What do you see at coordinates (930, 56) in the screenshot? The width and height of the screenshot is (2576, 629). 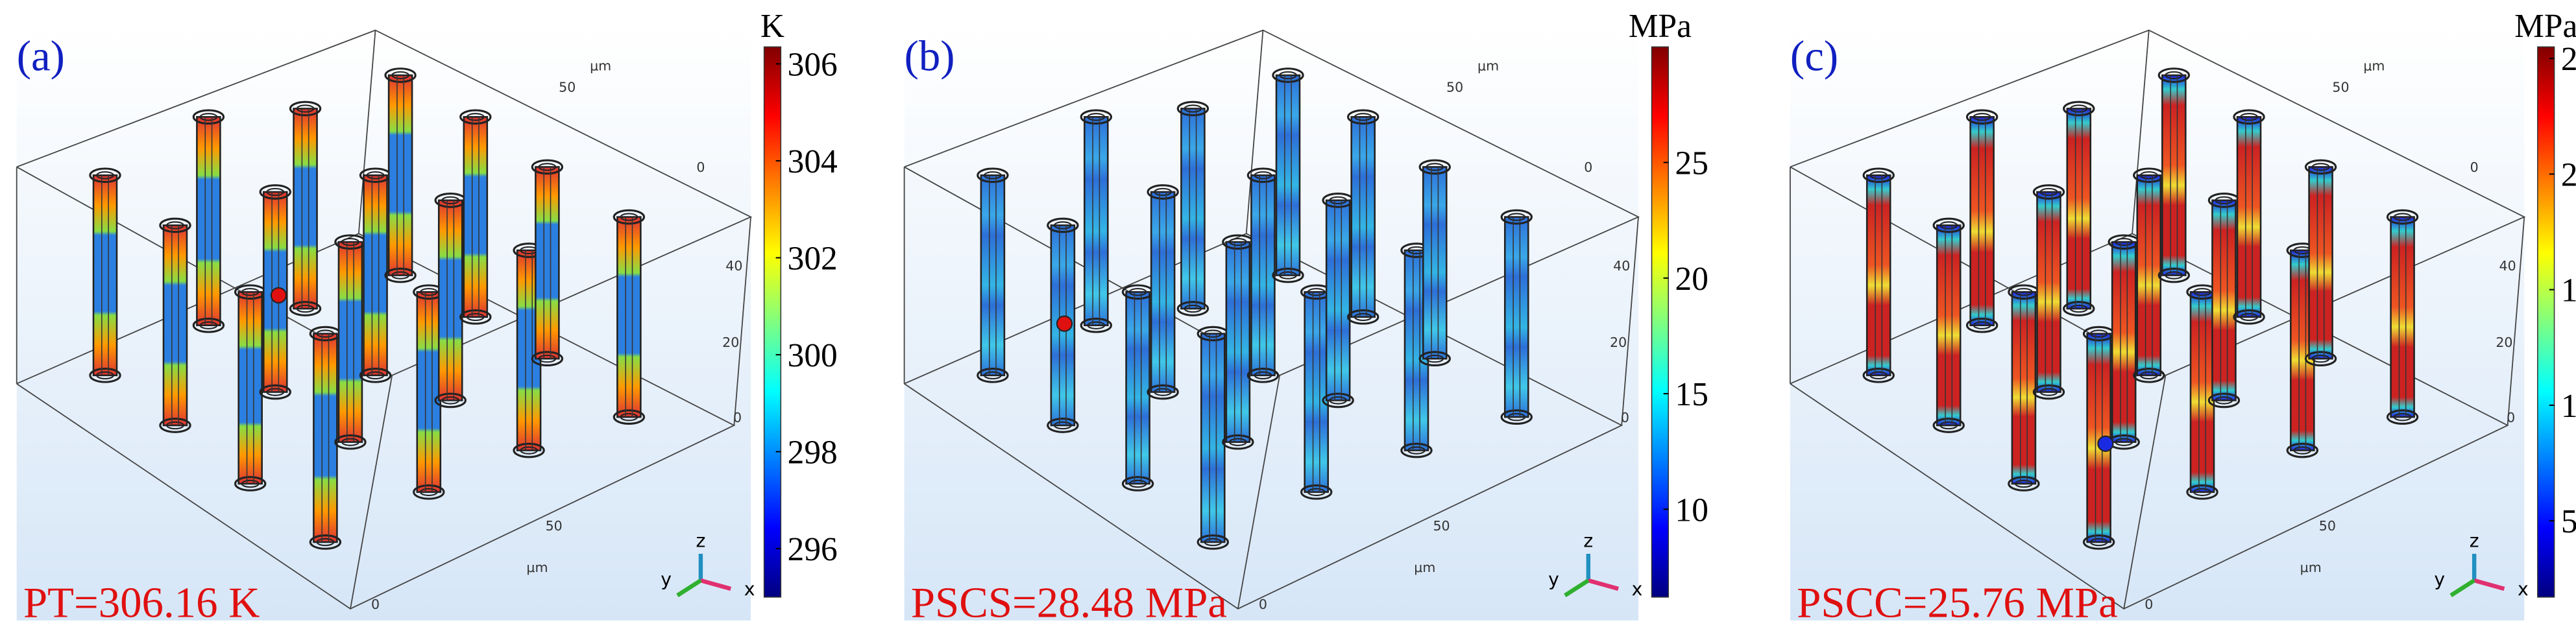 I see `panel-label: (b)` at bounding box center [930, 56].